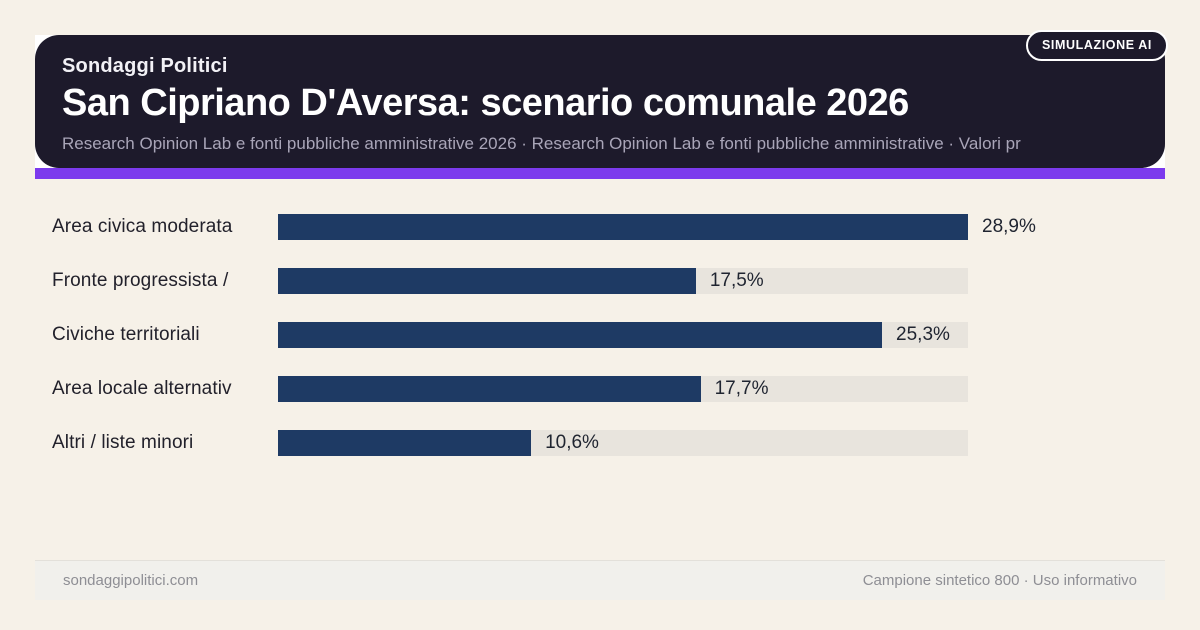 This screenshot has height=630, width=1200. I want to click on category-label: Altri / liste minori, so click(123, 442).